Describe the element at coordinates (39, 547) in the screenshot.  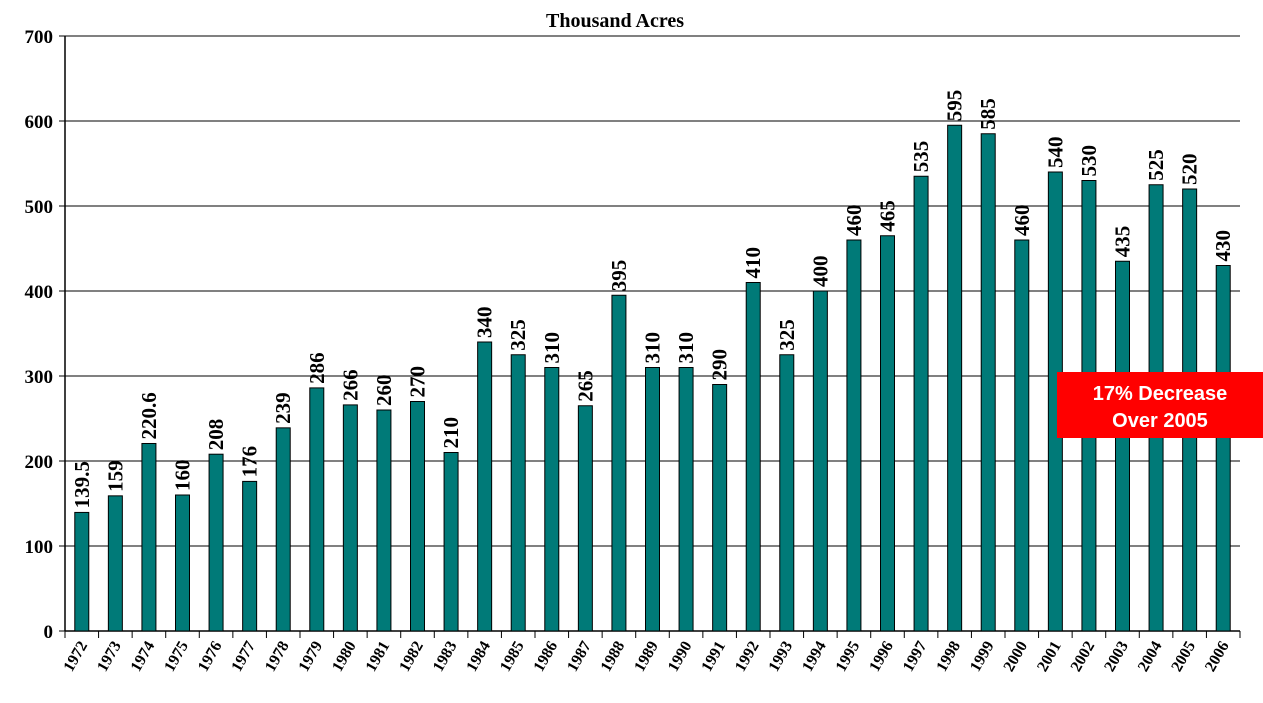
I see `y-tick-label: 100` at that location.